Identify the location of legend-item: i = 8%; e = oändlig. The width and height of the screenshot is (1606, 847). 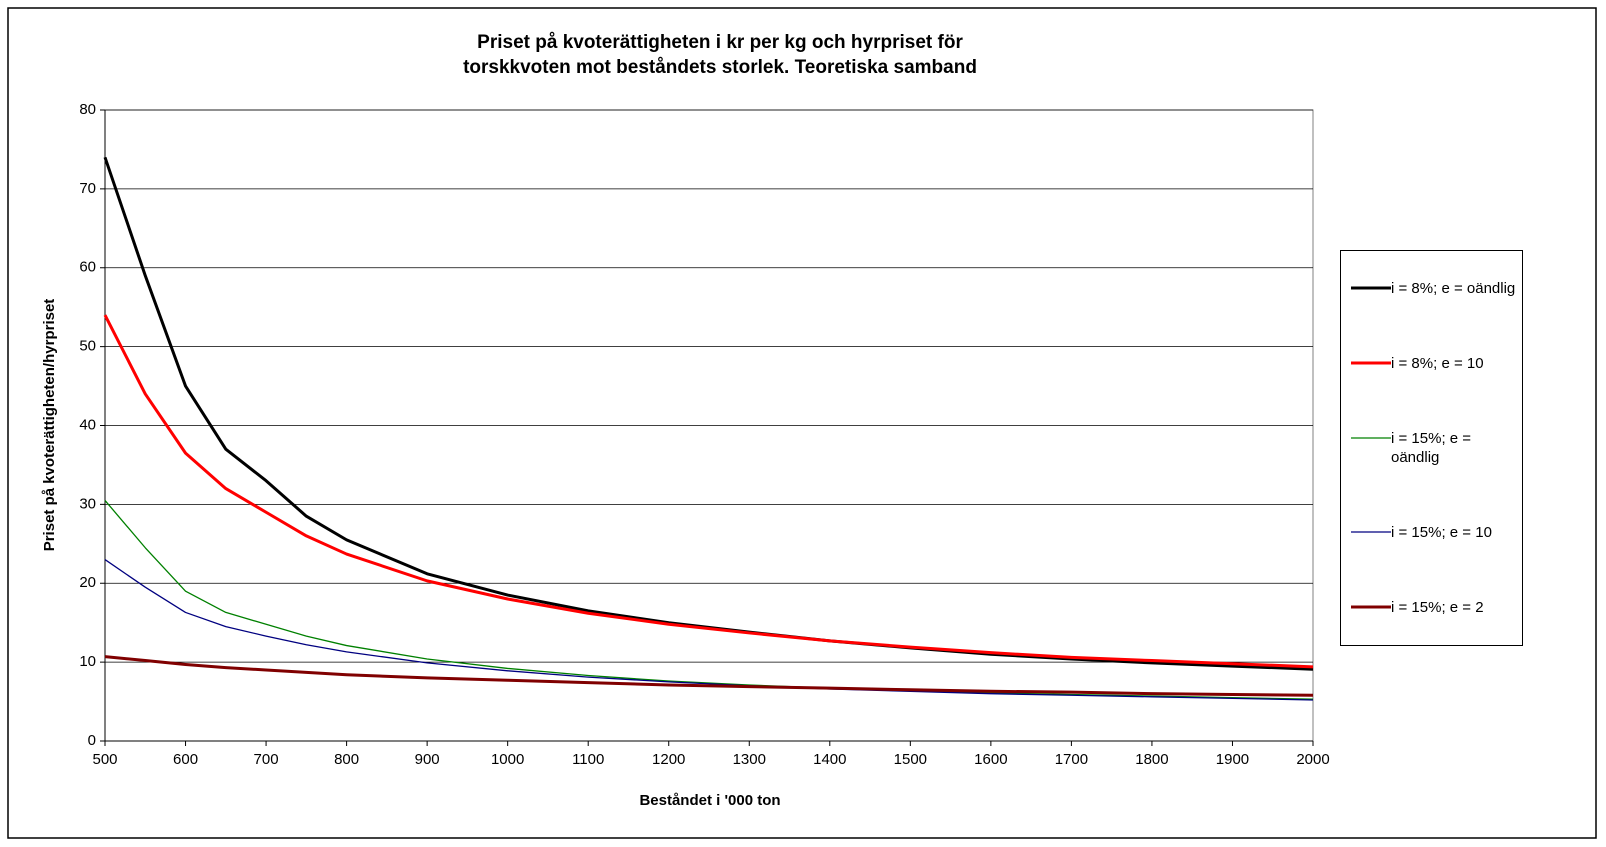
(1434, 288).